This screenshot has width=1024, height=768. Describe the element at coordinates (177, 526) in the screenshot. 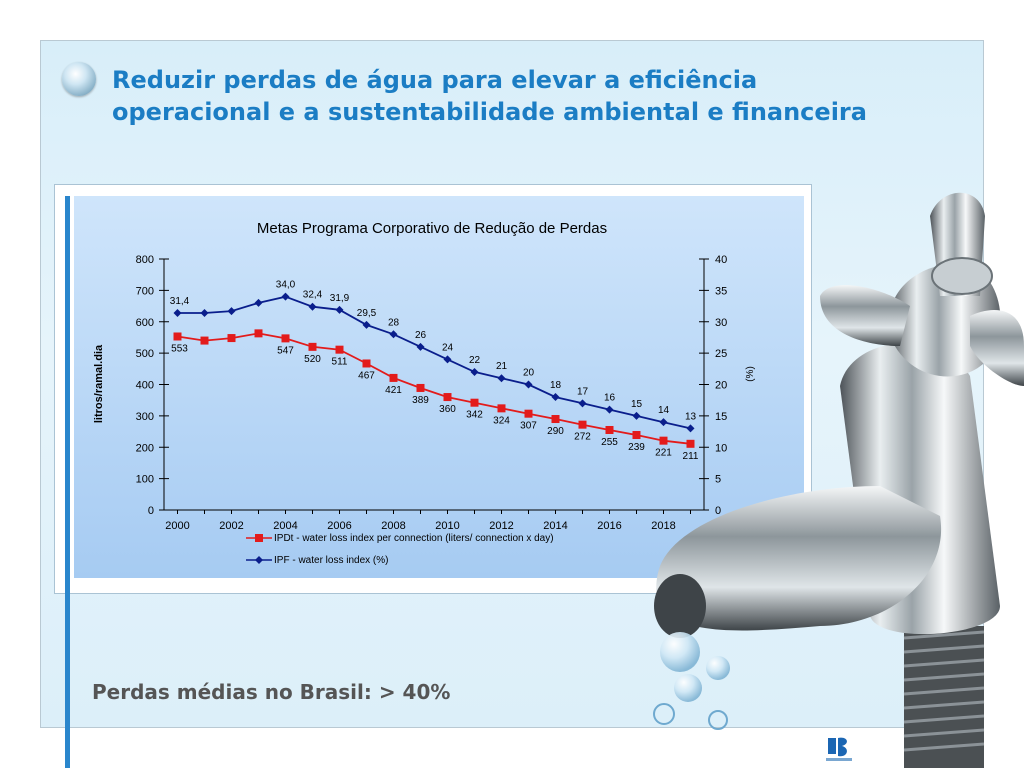

I see `x-tick-label: 2000` at that location.